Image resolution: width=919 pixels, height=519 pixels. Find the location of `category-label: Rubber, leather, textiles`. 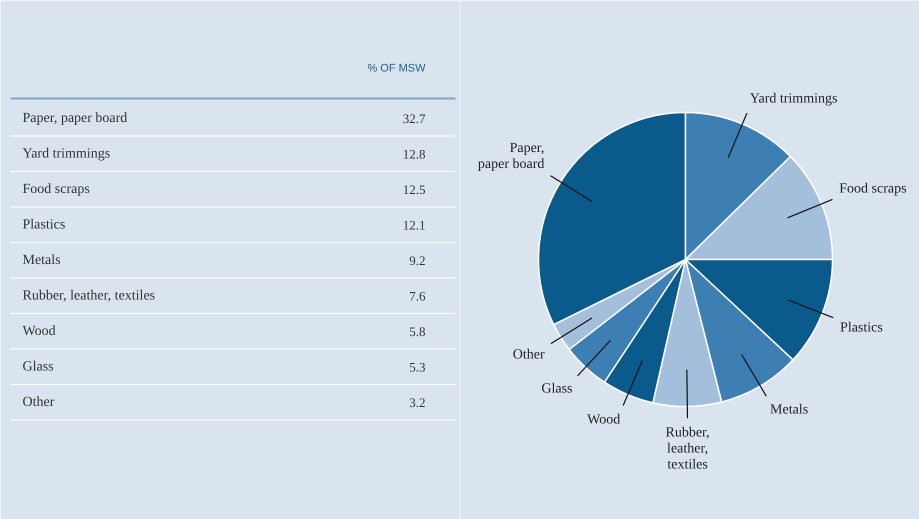

category-label: Rubber, leather, textiles is located at coordinates (89, 296).